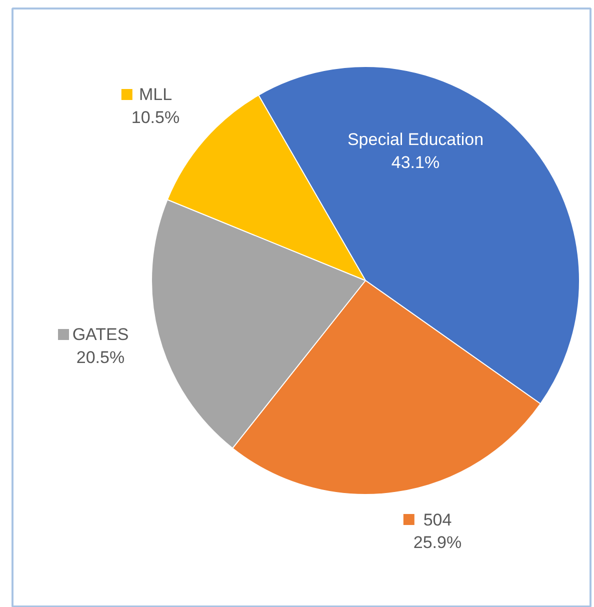 The image size is (594, 607). I want to click on data-label: 43.1%, so click(415, 162).